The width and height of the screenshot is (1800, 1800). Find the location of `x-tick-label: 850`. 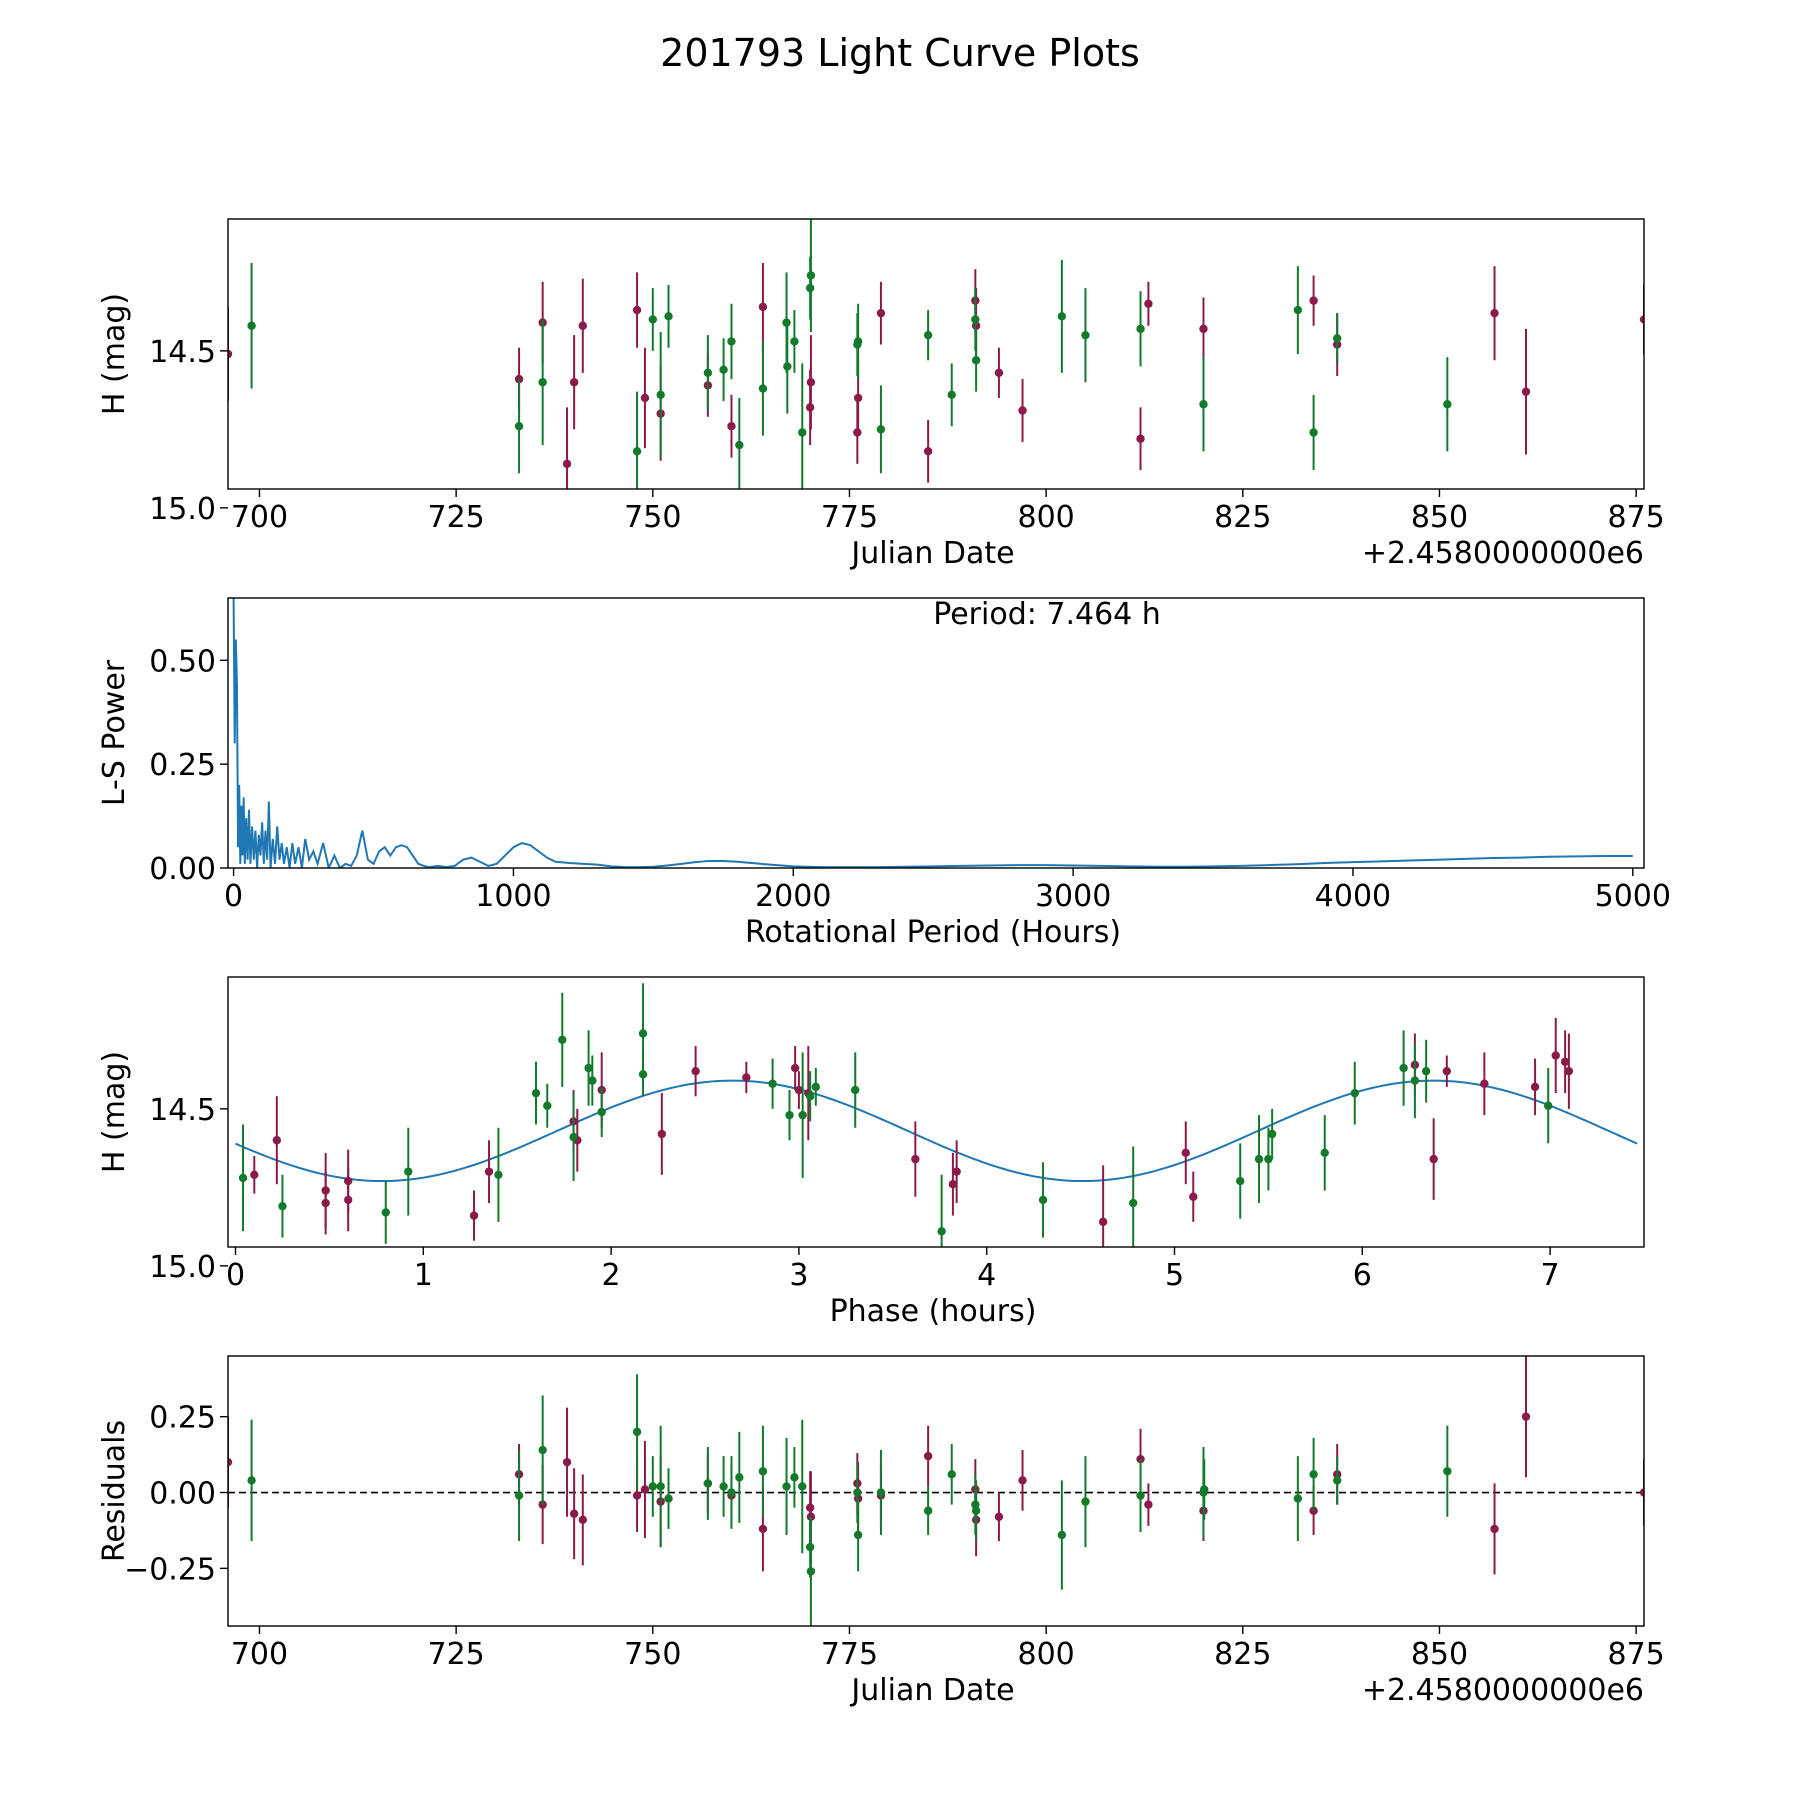

x-tick-label: 850 is located at coordinates (1439, 517).